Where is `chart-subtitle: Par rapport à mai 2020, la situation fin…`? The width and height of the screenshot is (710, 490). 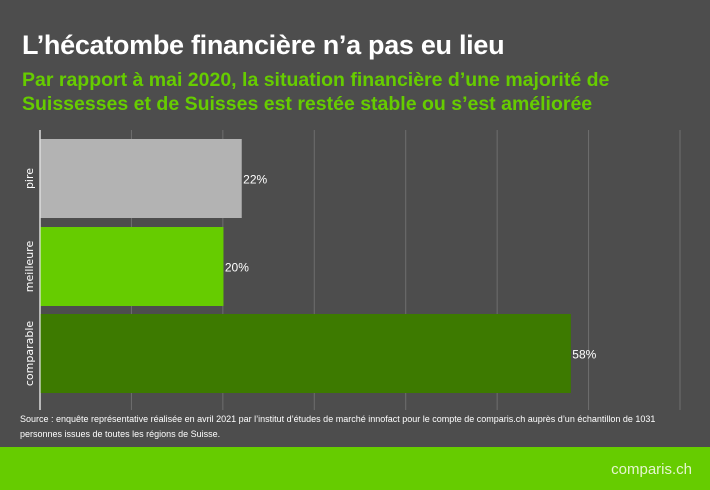 chart-subtitle: Par rapport à mai 2020, la situation fin… is located at coordinates (316, 92).